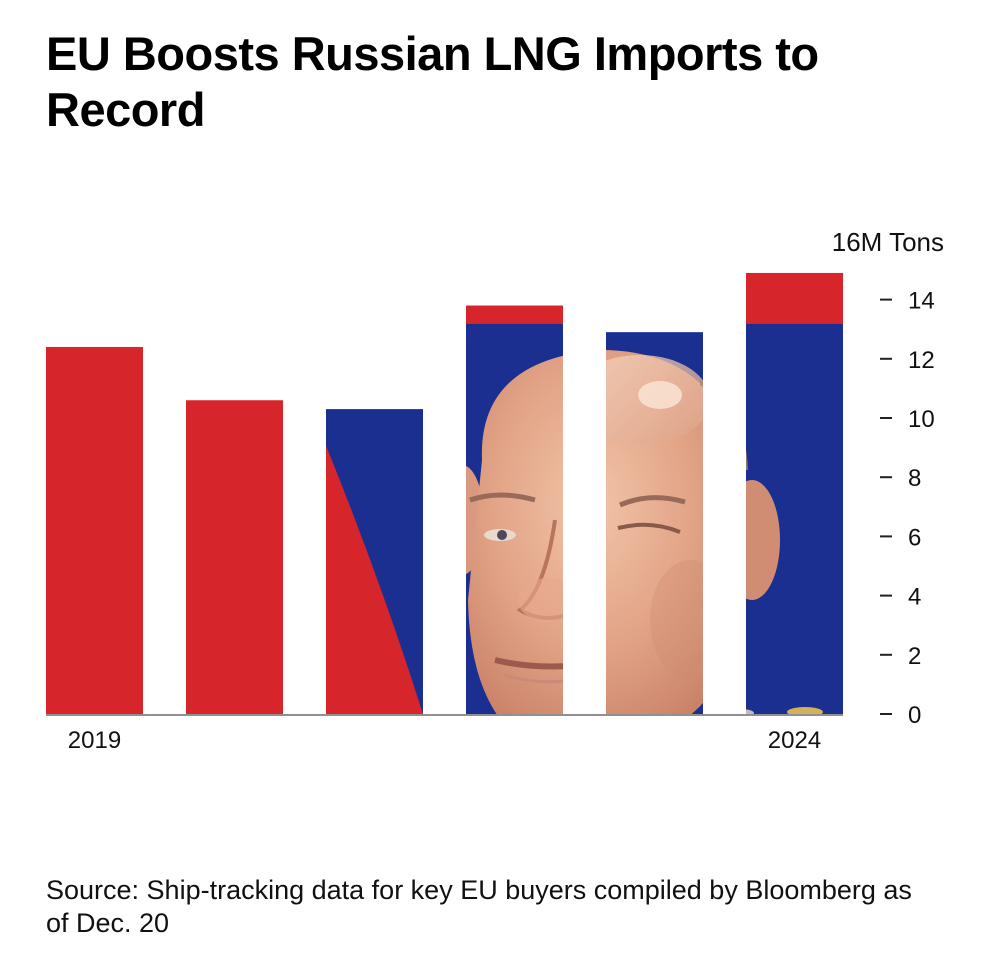  What do you see at coordinates (94, 530) in the screenshot?
I see `bar-2019-lower` at bounding box center [94, 530].